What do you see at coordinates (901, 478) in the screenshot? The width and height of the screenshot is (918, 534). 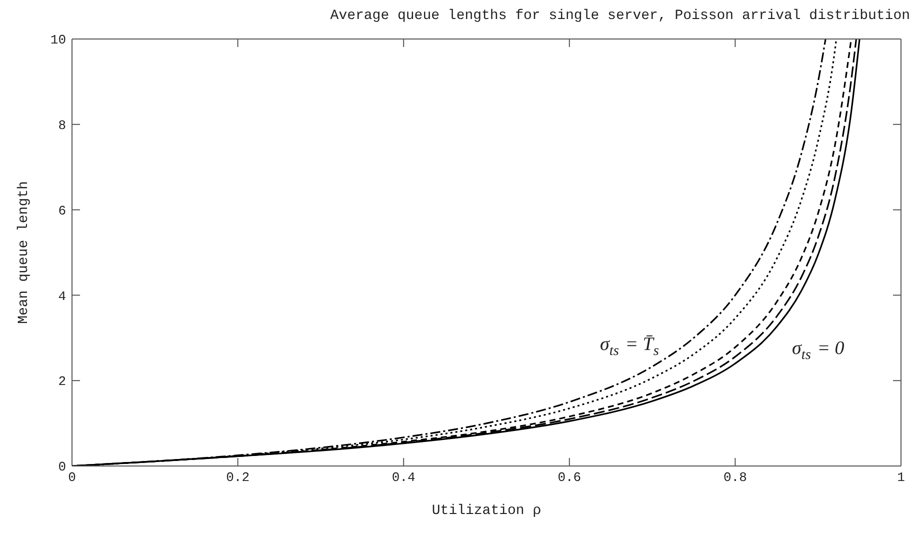 I see `x-tick-label: 1` at bounding box center [901, 478].